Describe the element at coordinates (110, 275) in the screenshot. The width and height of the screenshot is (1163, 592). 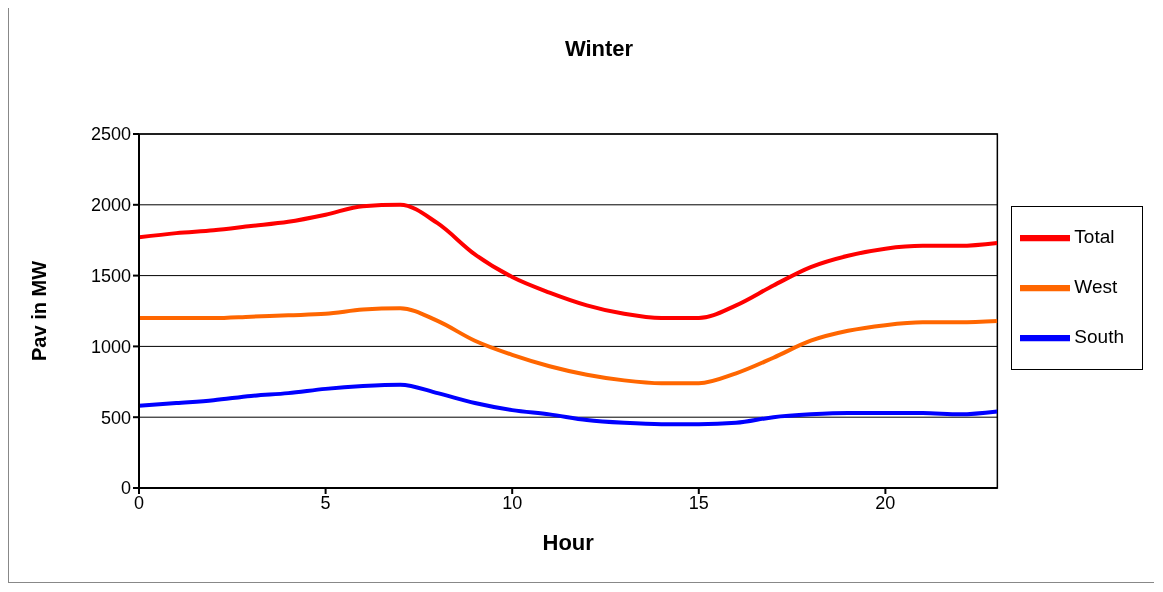
I see `y-tick-label: 1500` at that location.